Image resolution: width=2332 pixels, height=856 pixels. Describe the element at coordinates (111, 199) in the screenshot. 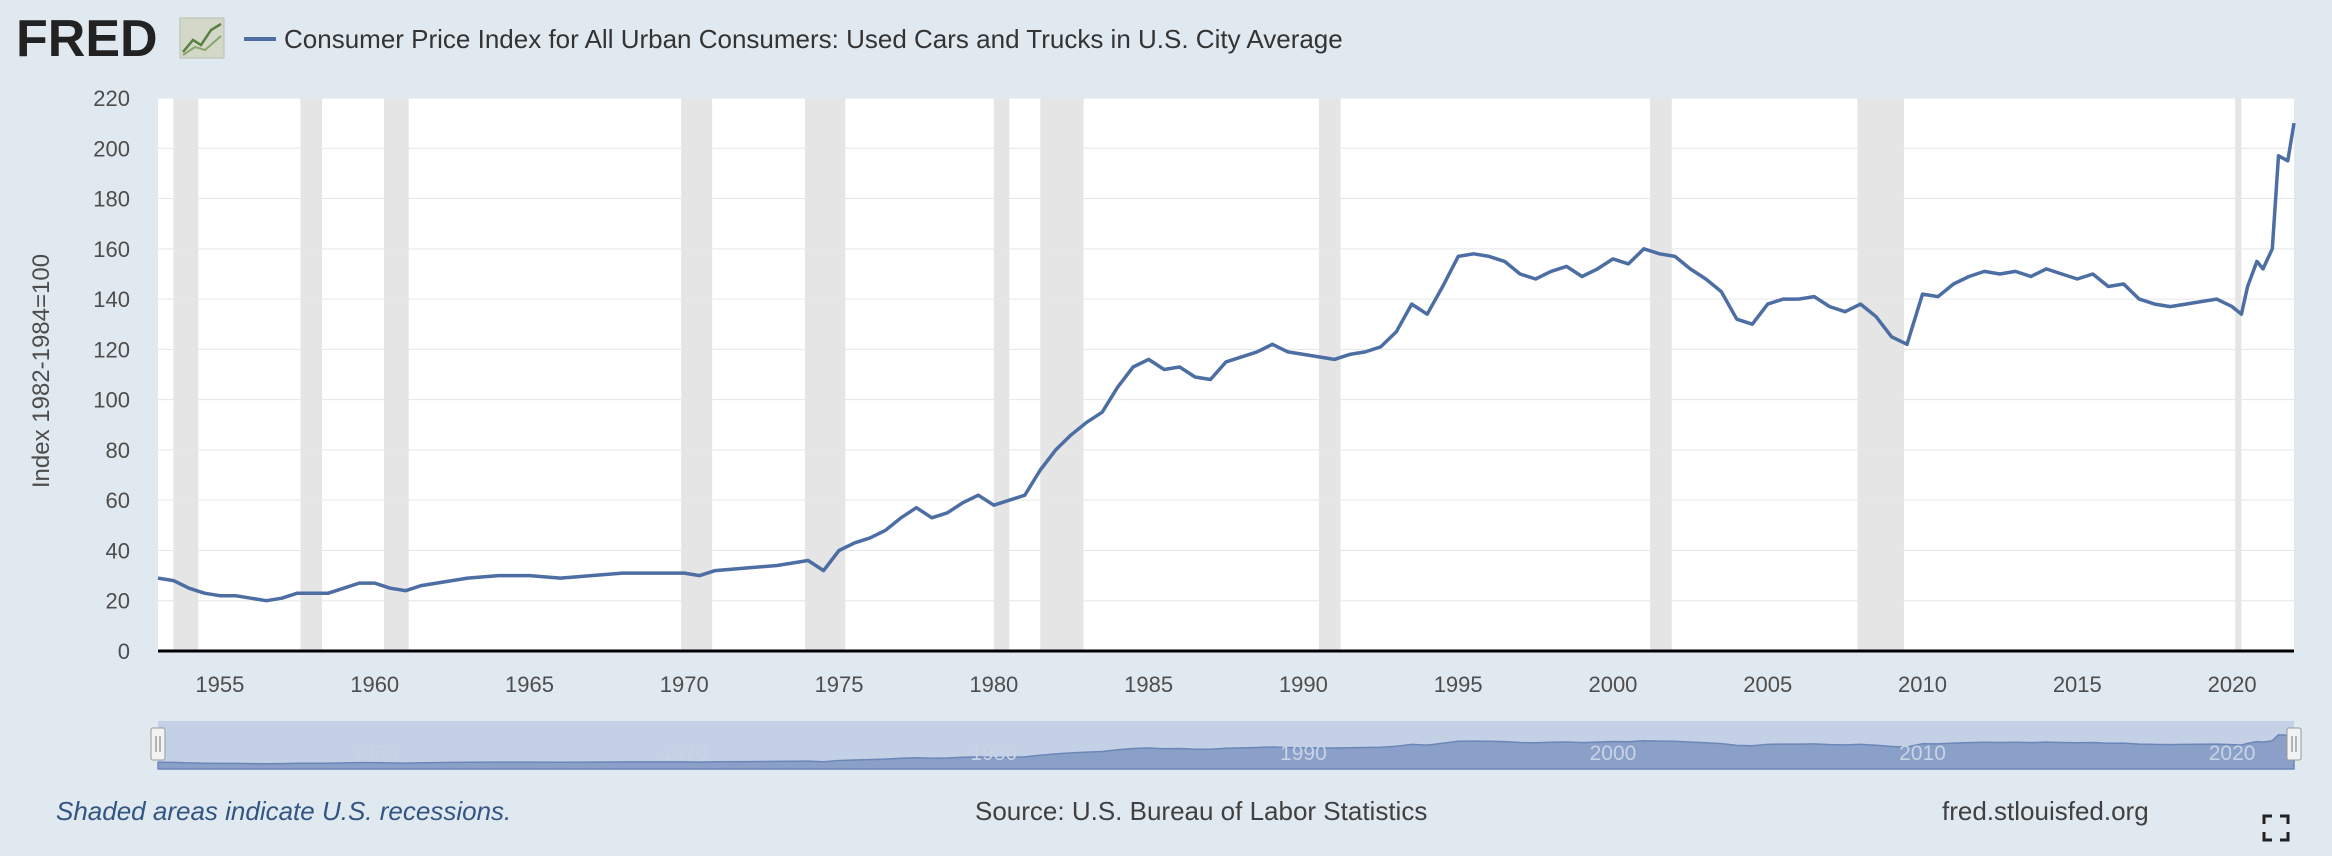

I see `y-tick-label-180: 180` at that location.